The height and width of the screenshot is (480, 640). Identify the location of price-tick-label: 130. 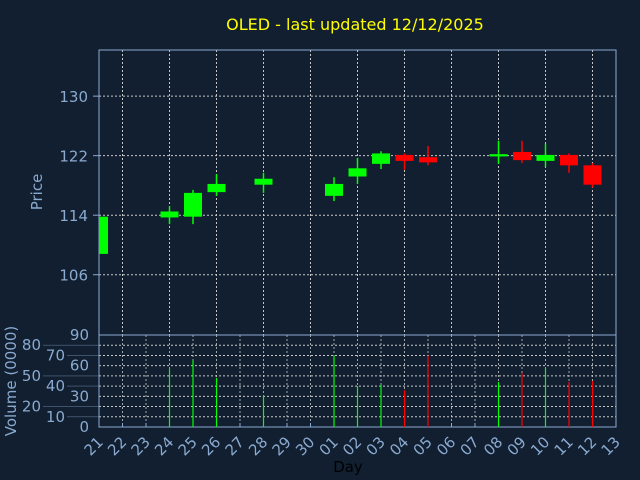
(73, 97).